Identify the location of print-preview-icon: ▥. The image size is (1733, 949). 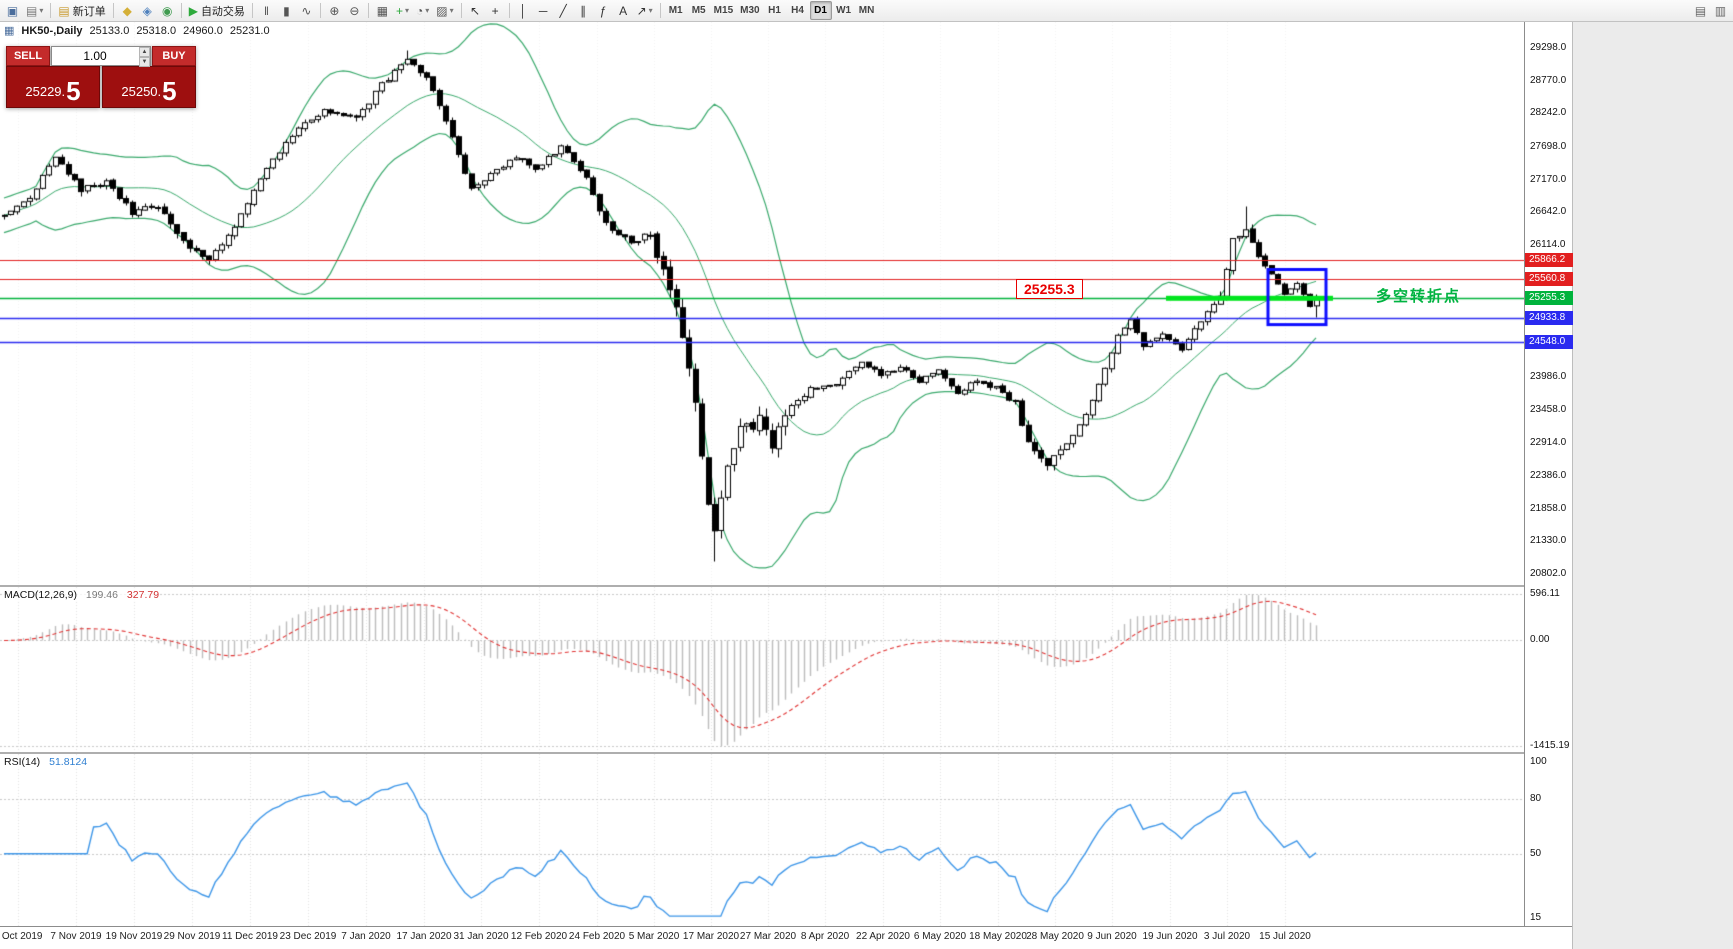
(1720, 10).